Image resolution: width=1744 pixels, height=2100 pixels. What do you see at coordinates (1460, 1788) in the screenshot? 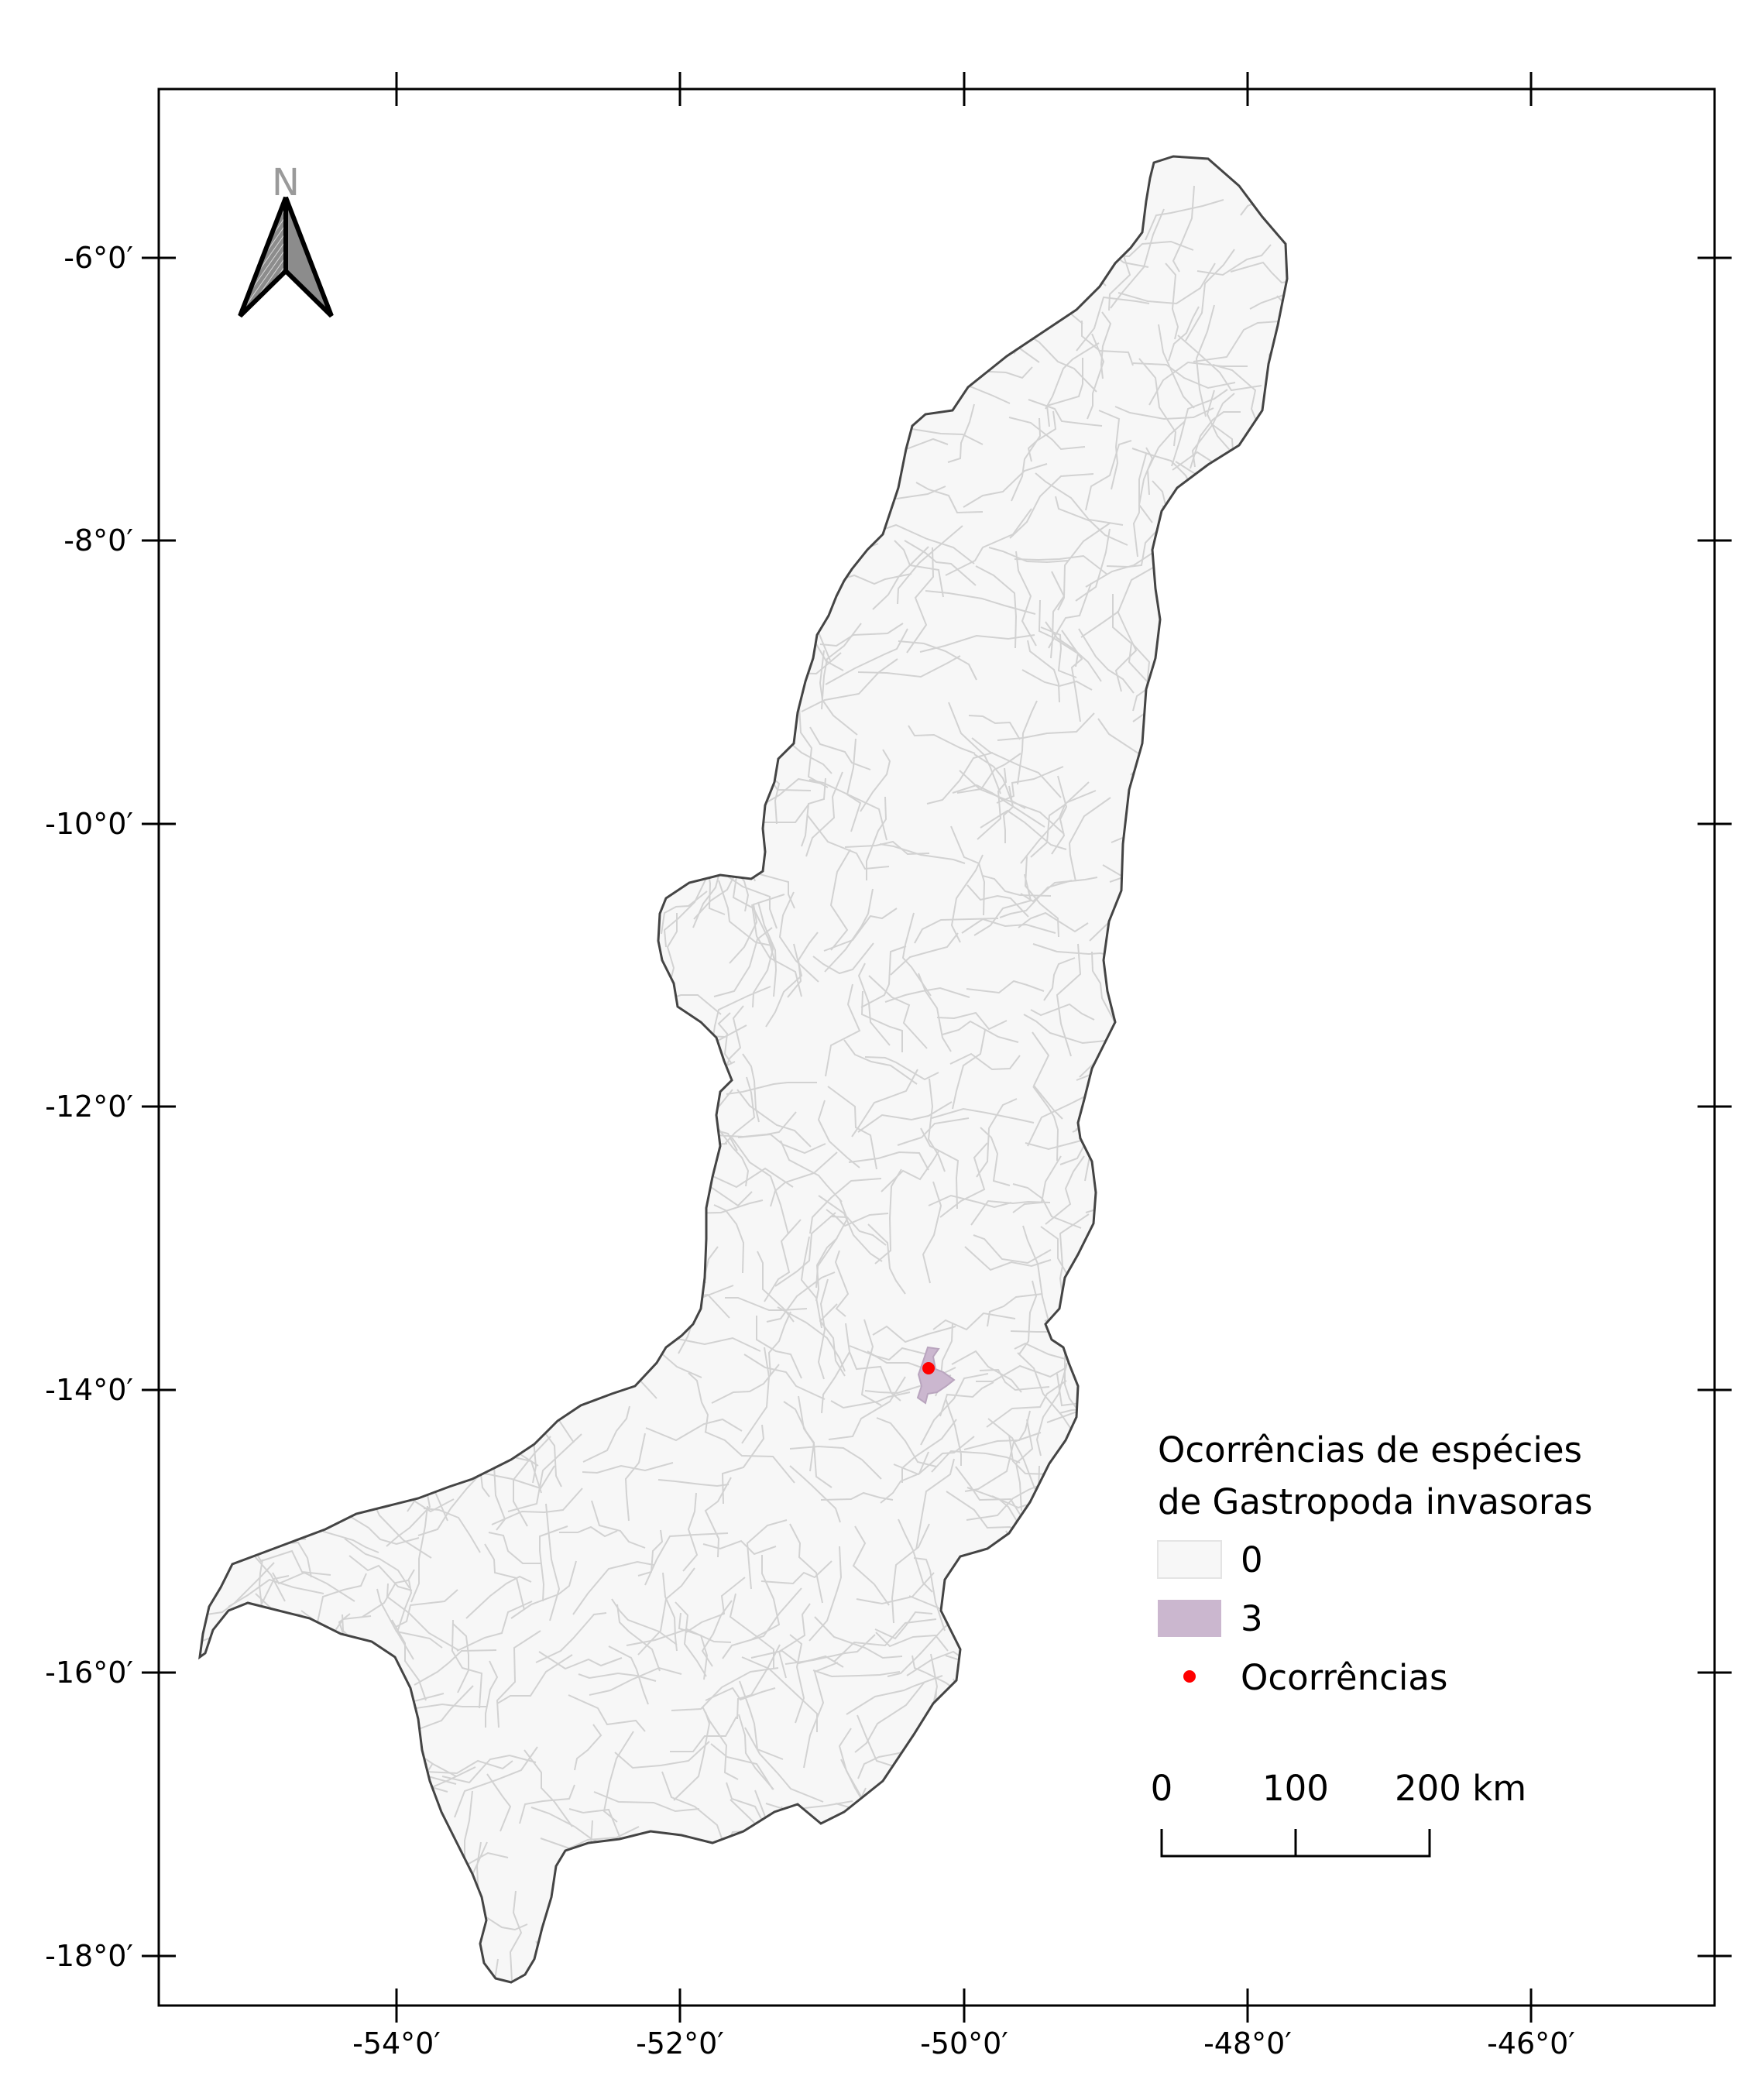
I see `scale-label-200: 200 km` at bounding box center [1460, 1788].